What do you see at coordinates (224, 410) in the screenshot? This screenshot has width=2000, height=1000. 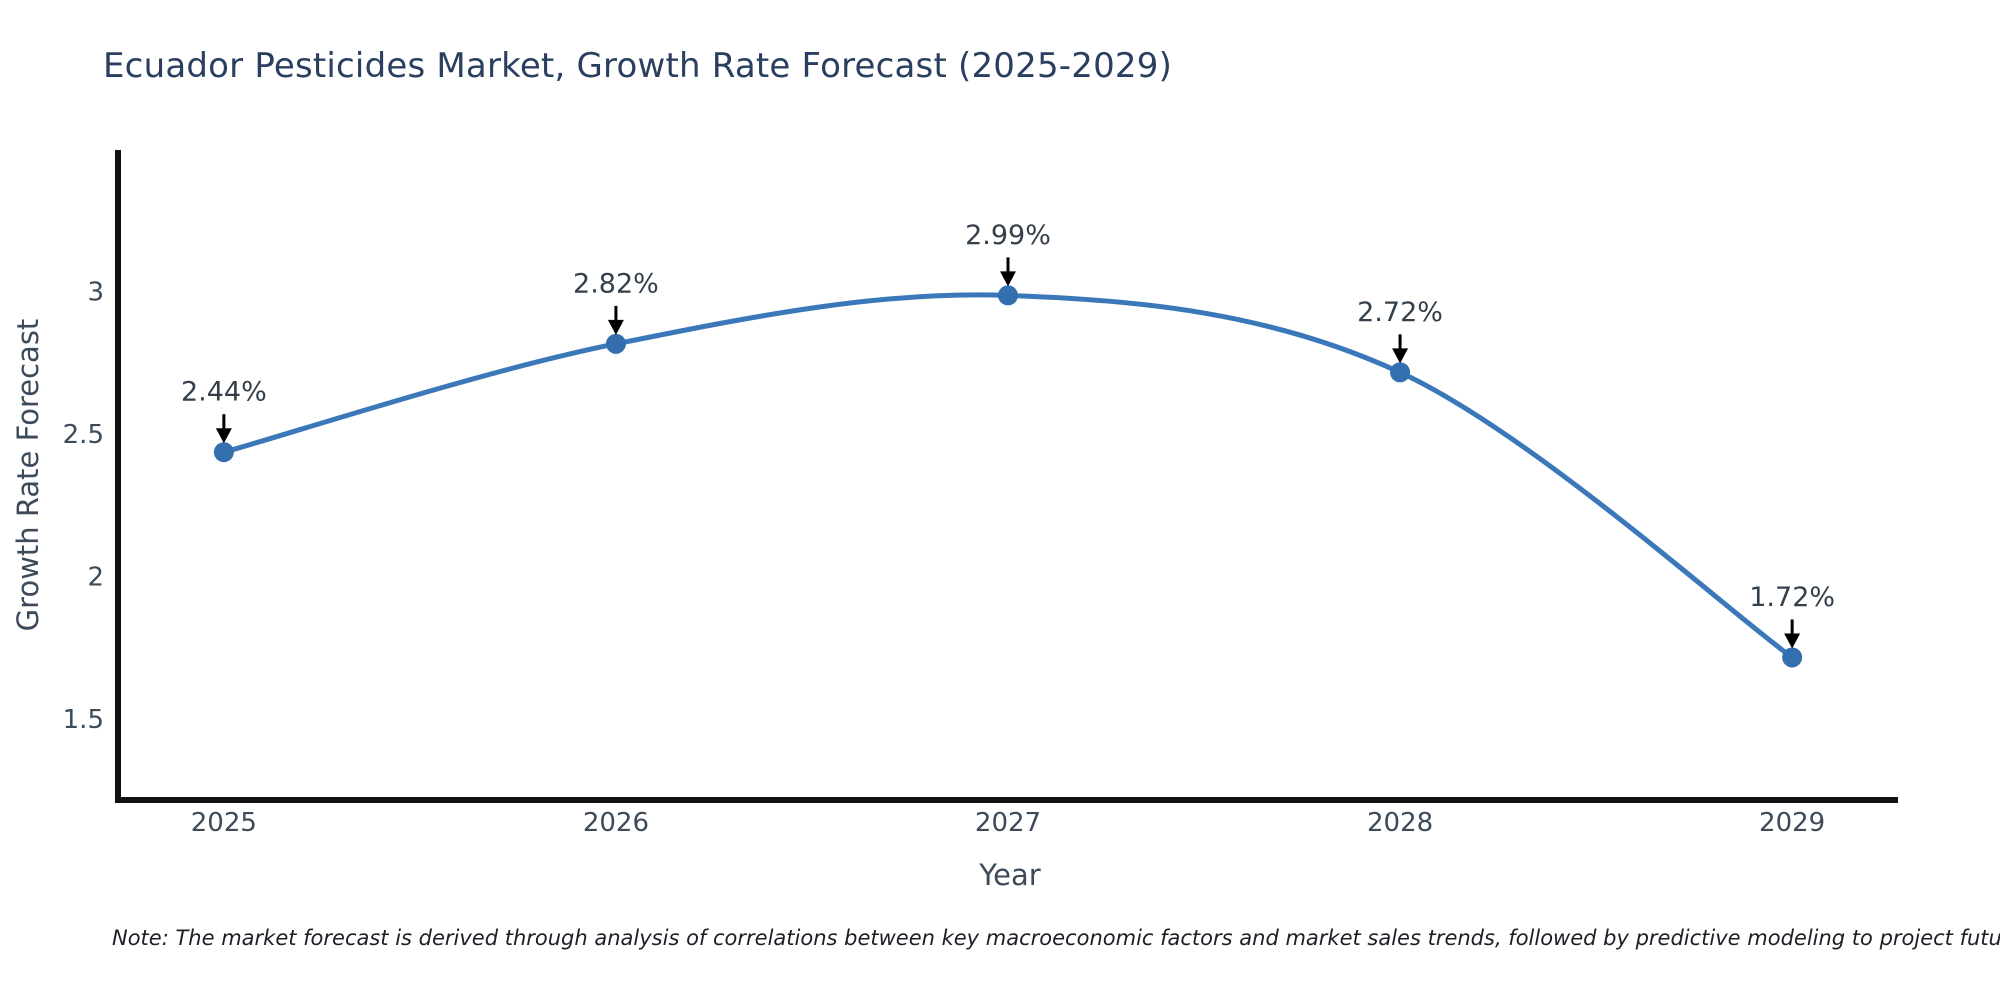 I see `annotation: 2.44%` at bounding box center [224, 410].